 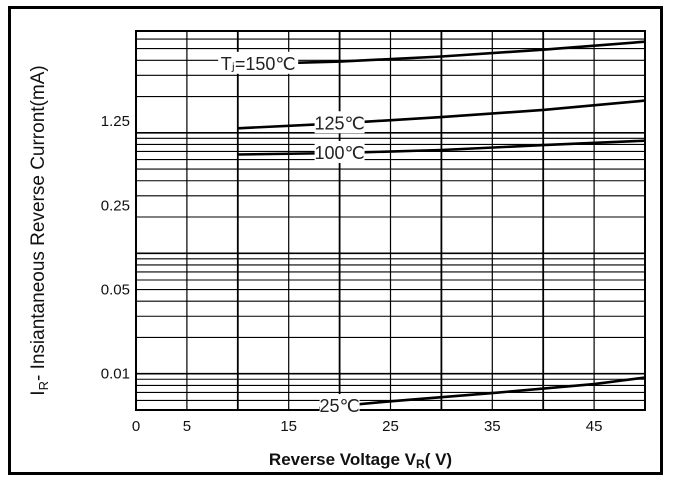 What do you see at coordinates (420, 464) in the screenshot?
I see `x-axis-label-sub: R` at bounding box center [420, 464].